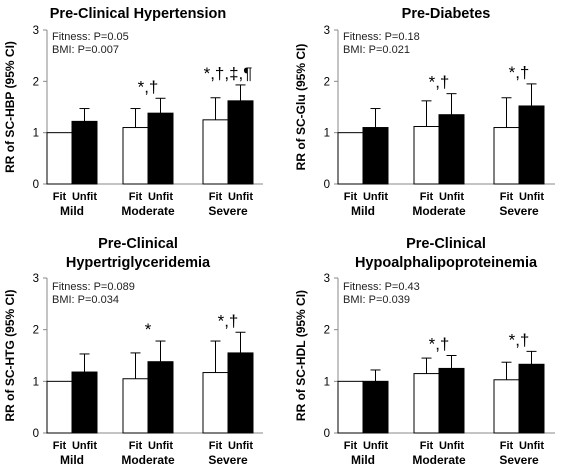 This screenshot has height=475, width=567. I want to click on y-axis-label: RR of SC-HTG (95% CI), so click(10, 355).